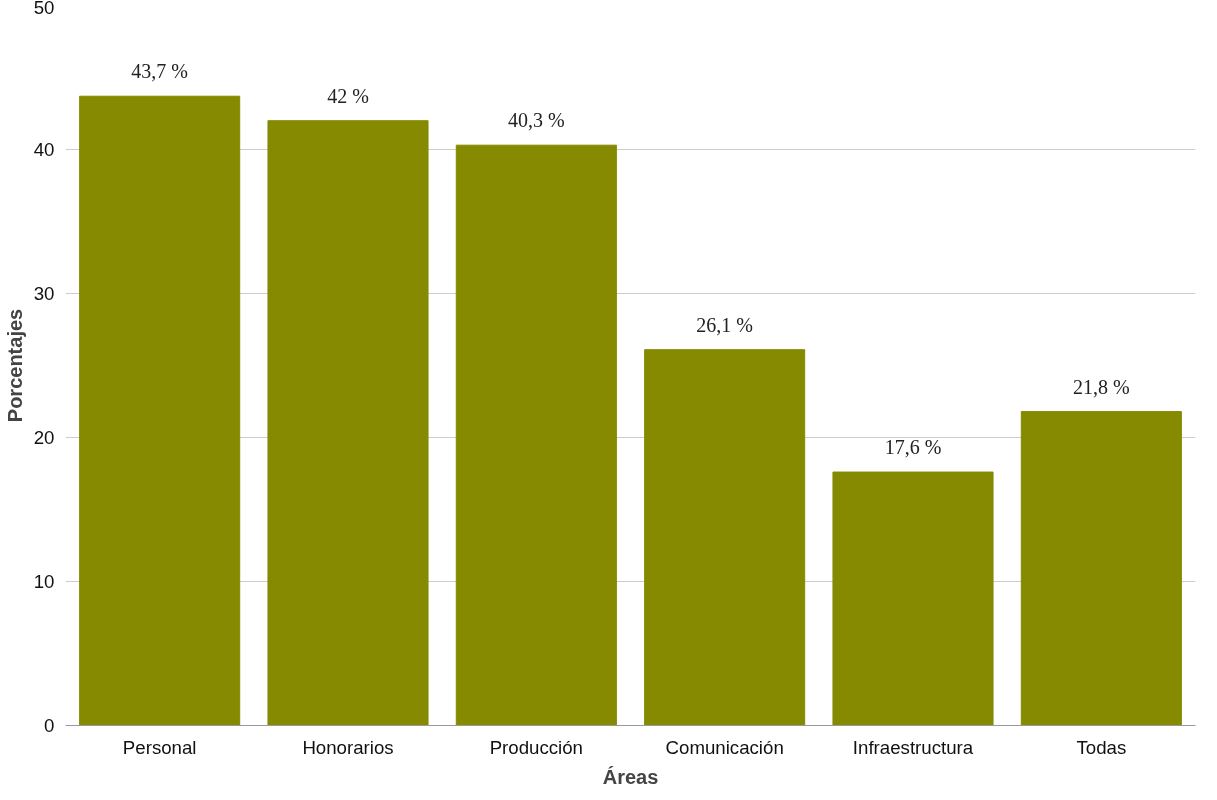 The height and width of the screenshot is (800, 1217). I want to click on data-label: 43,7 %, so click(160, 71).